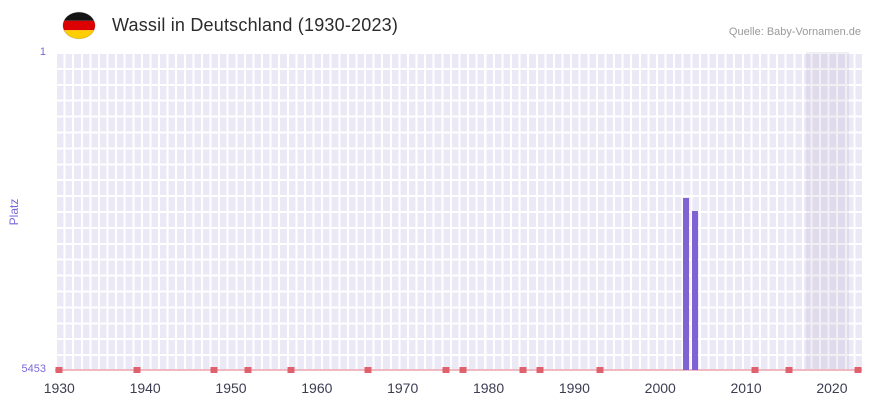 This screenshot has width=873, height=412. What do you see at coordinates (255, 24) in the screenshot?
I see `chart-title: Wassil in Deutschland (1930-2023)` at bounding box center [255, 24].